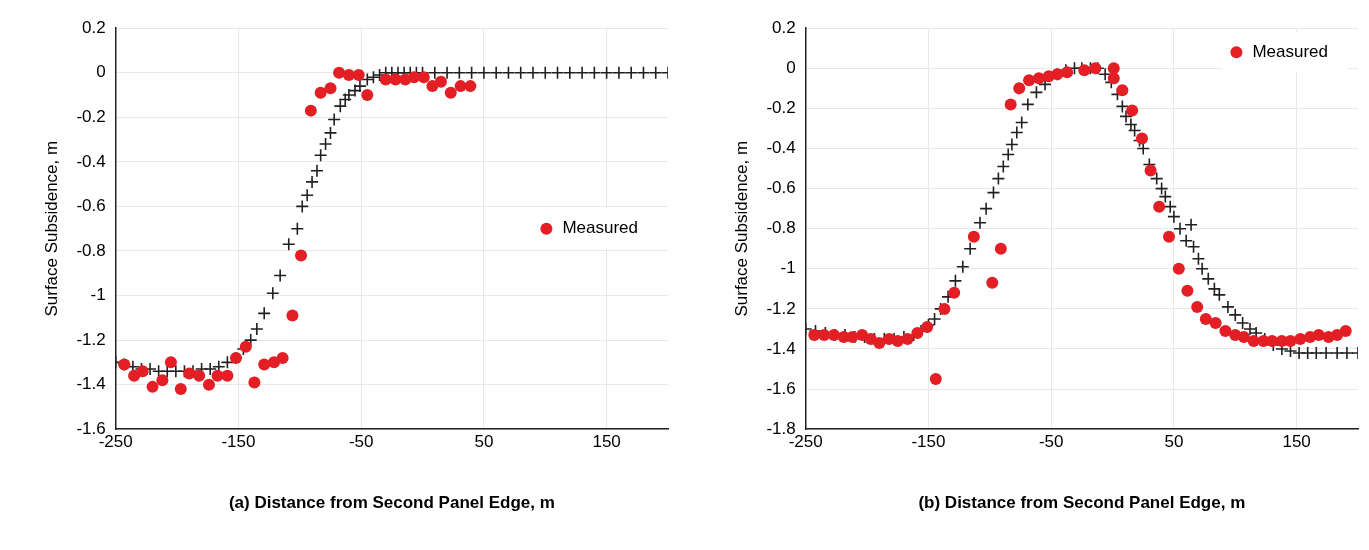 This screenshot has height=550, width=1369. Describe the element at coordinates (391, 503) in the screenshot. I see `x-axis-title: (a) Distance from Second Panel Edge, m` at that location.